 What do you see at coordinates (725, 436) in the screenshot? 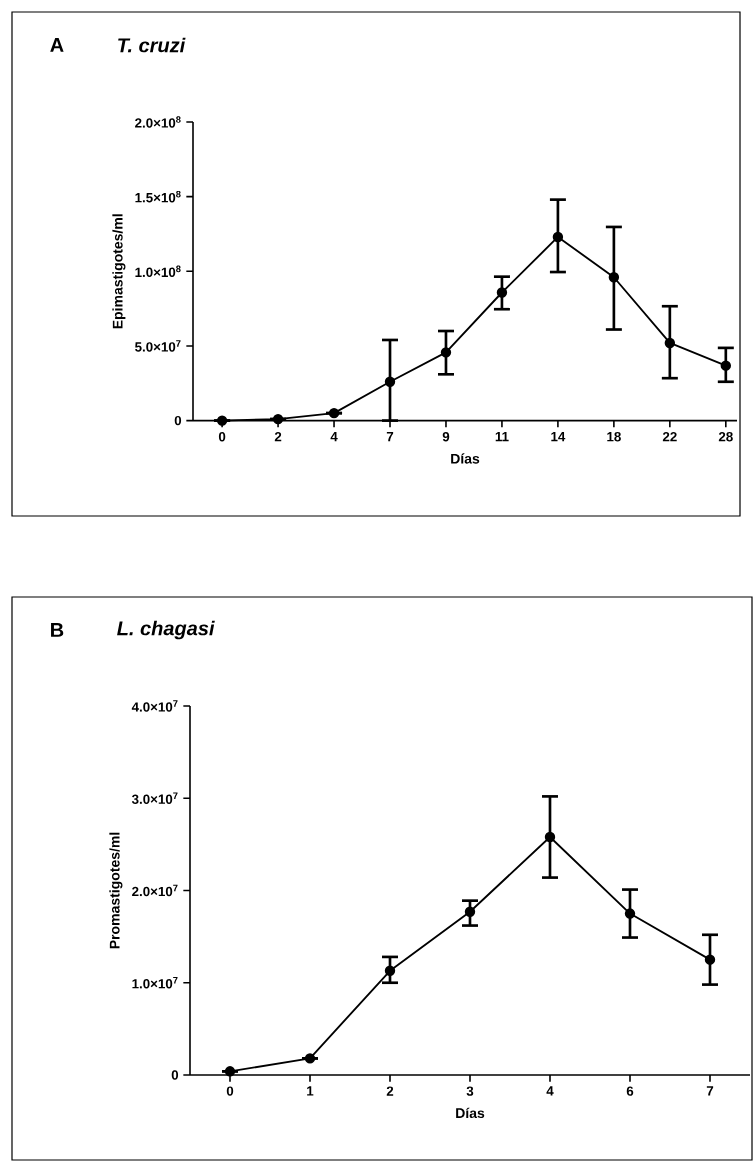
I see `x-tick-label: 28` at bounding box center [725, 436].